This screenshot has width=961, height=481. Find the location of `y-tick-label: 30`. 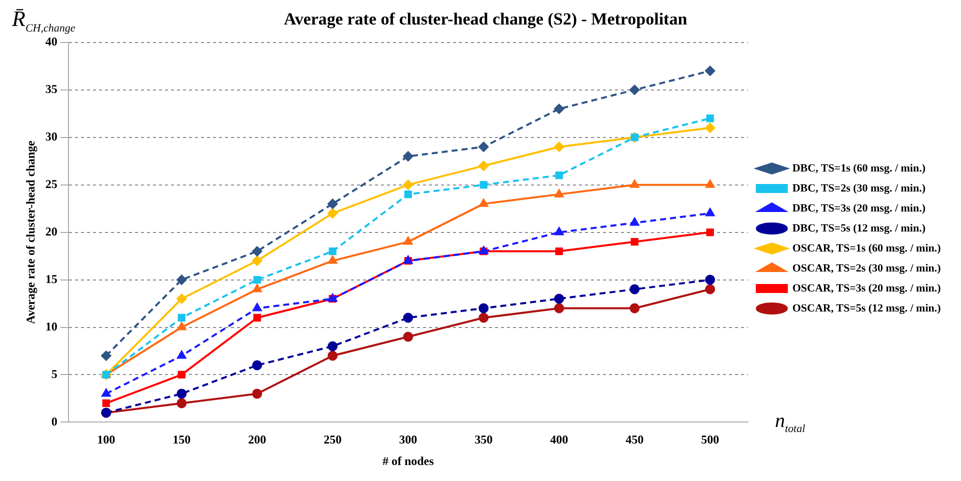

y-tick-label: 30 is located at coordinates (51, 136).